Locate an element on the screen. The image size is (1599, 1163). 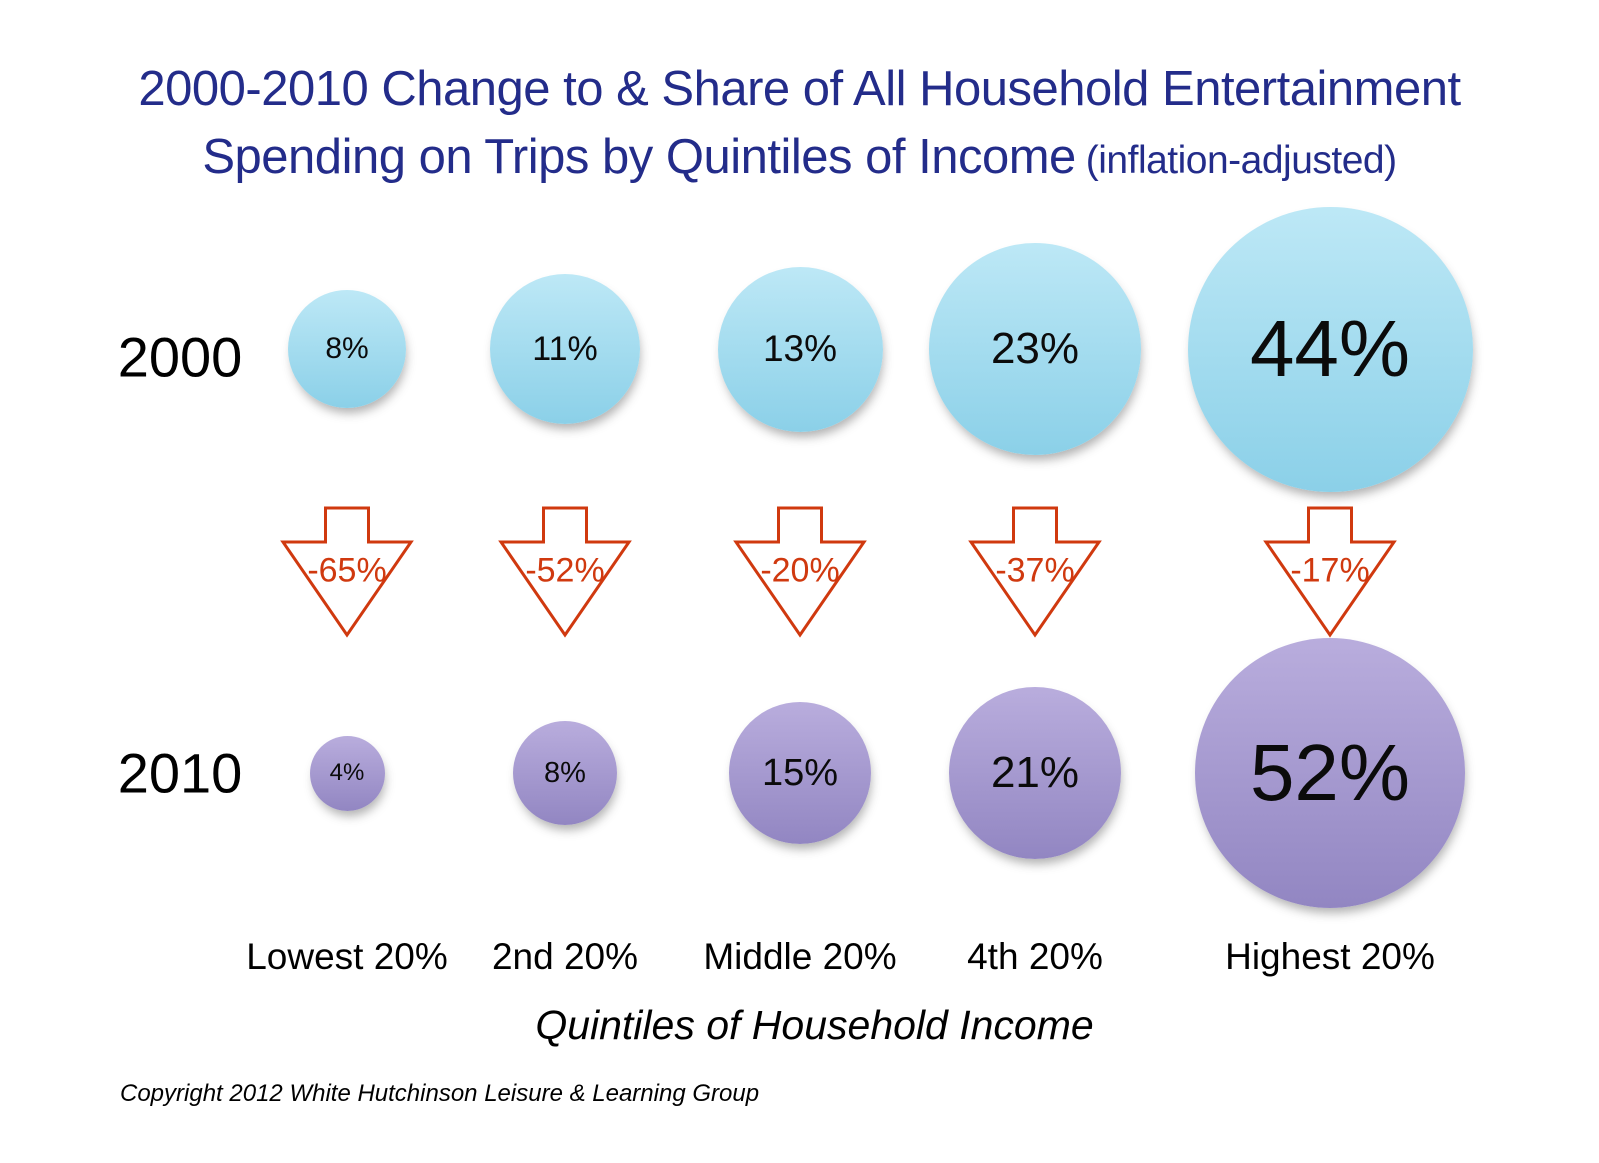
decline-arrow-label: -65% is located at coordinates (347, 570).